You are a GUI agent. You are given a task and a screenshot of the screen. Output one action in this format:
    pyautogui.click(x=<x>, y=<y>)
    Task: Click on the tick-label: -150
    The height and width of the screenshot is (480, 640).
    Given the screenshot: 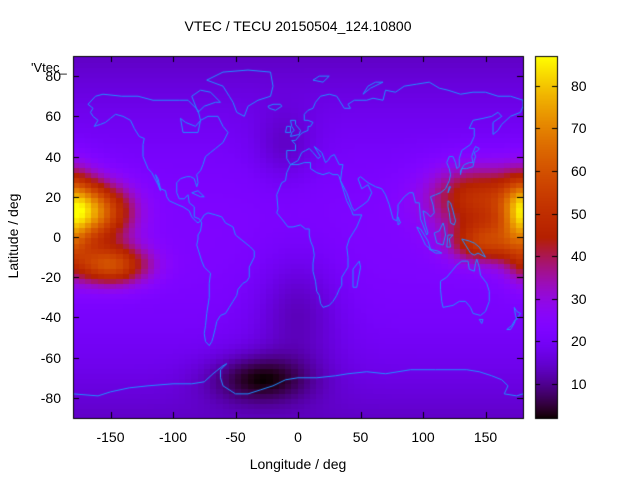 What is the action you would take?
    pyautogui.click(x=110, y=437)
    